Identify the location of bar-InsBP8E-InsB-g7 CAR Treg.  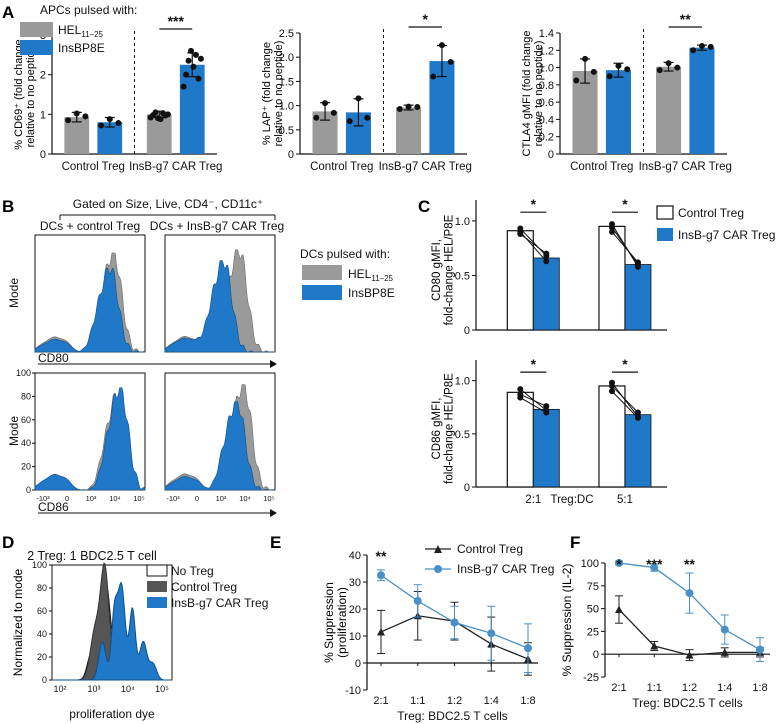
(702, 100).